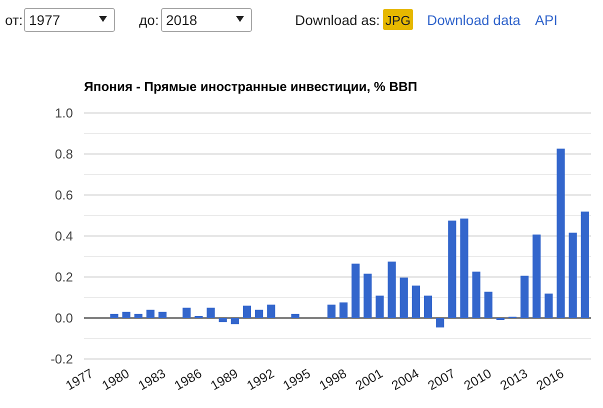 This screenshot has height=408, width=603. I want to click on text: от:, so click(14, 20).